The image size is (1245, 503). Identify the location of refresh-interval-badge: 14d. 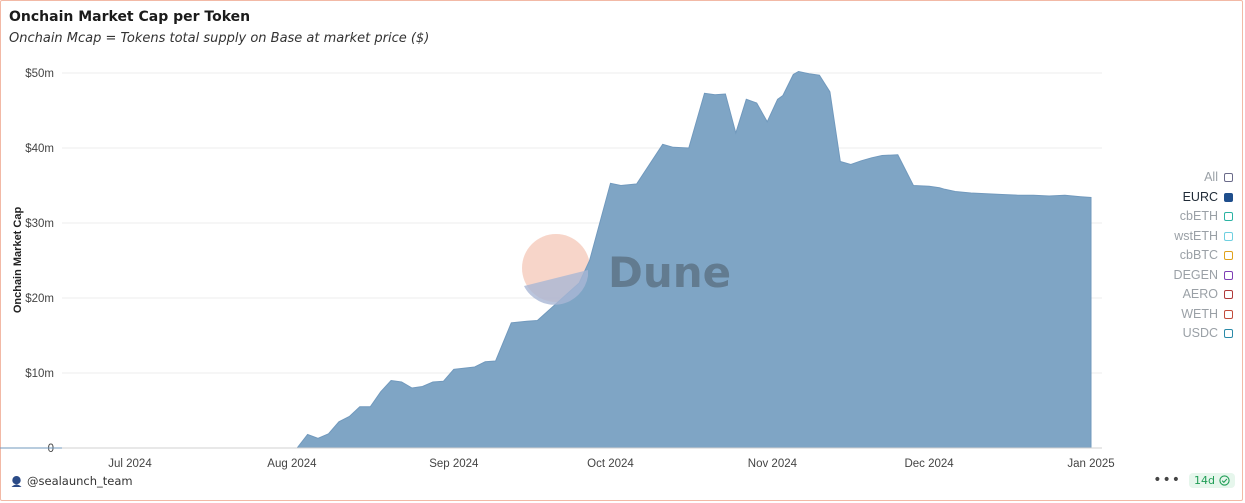
(1212, 480).